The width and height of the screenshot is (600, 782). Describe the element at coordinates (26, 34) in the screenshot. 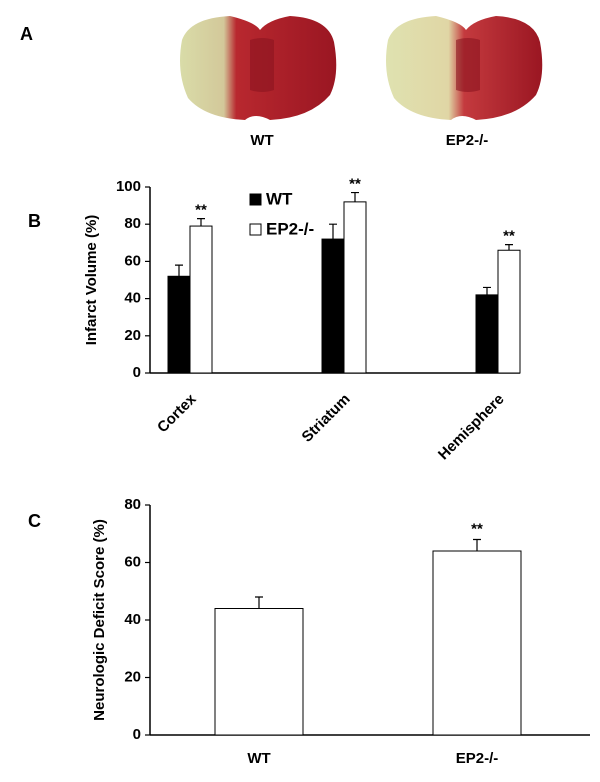

I see `panel-label: A` at that location.